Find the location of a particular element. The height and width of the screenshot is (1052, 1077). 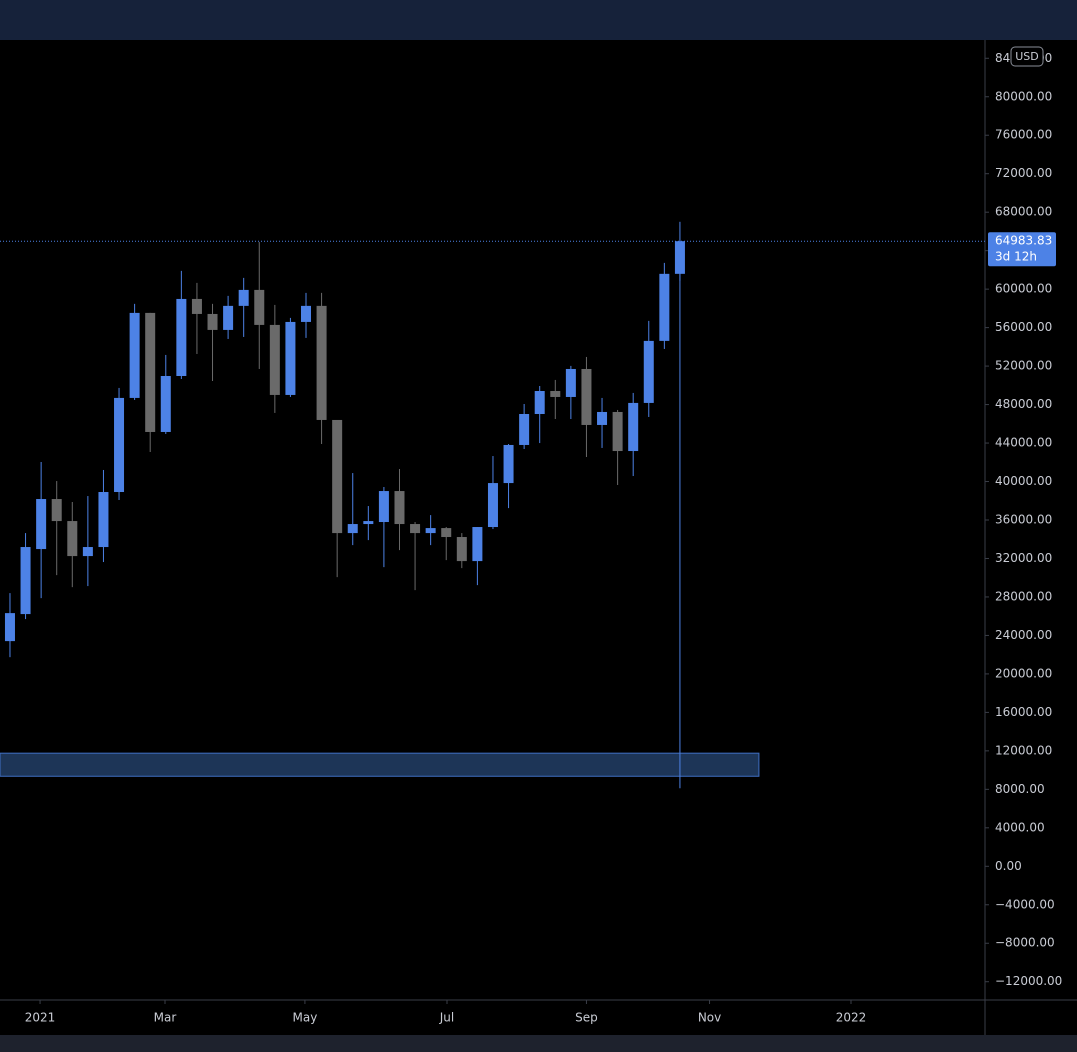

currency-badge is located at coordinates (1027, 56).